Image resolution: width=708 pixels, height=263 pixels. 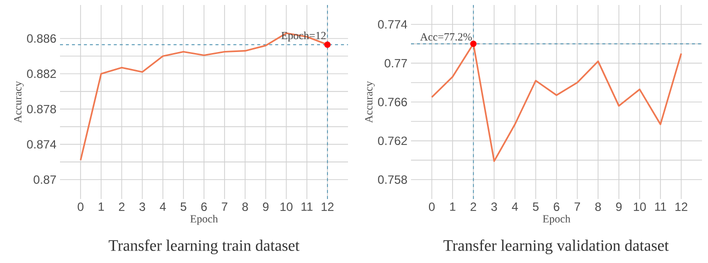 I want to click on text: Transfer learning train dataset, so click(x=204, y=247).